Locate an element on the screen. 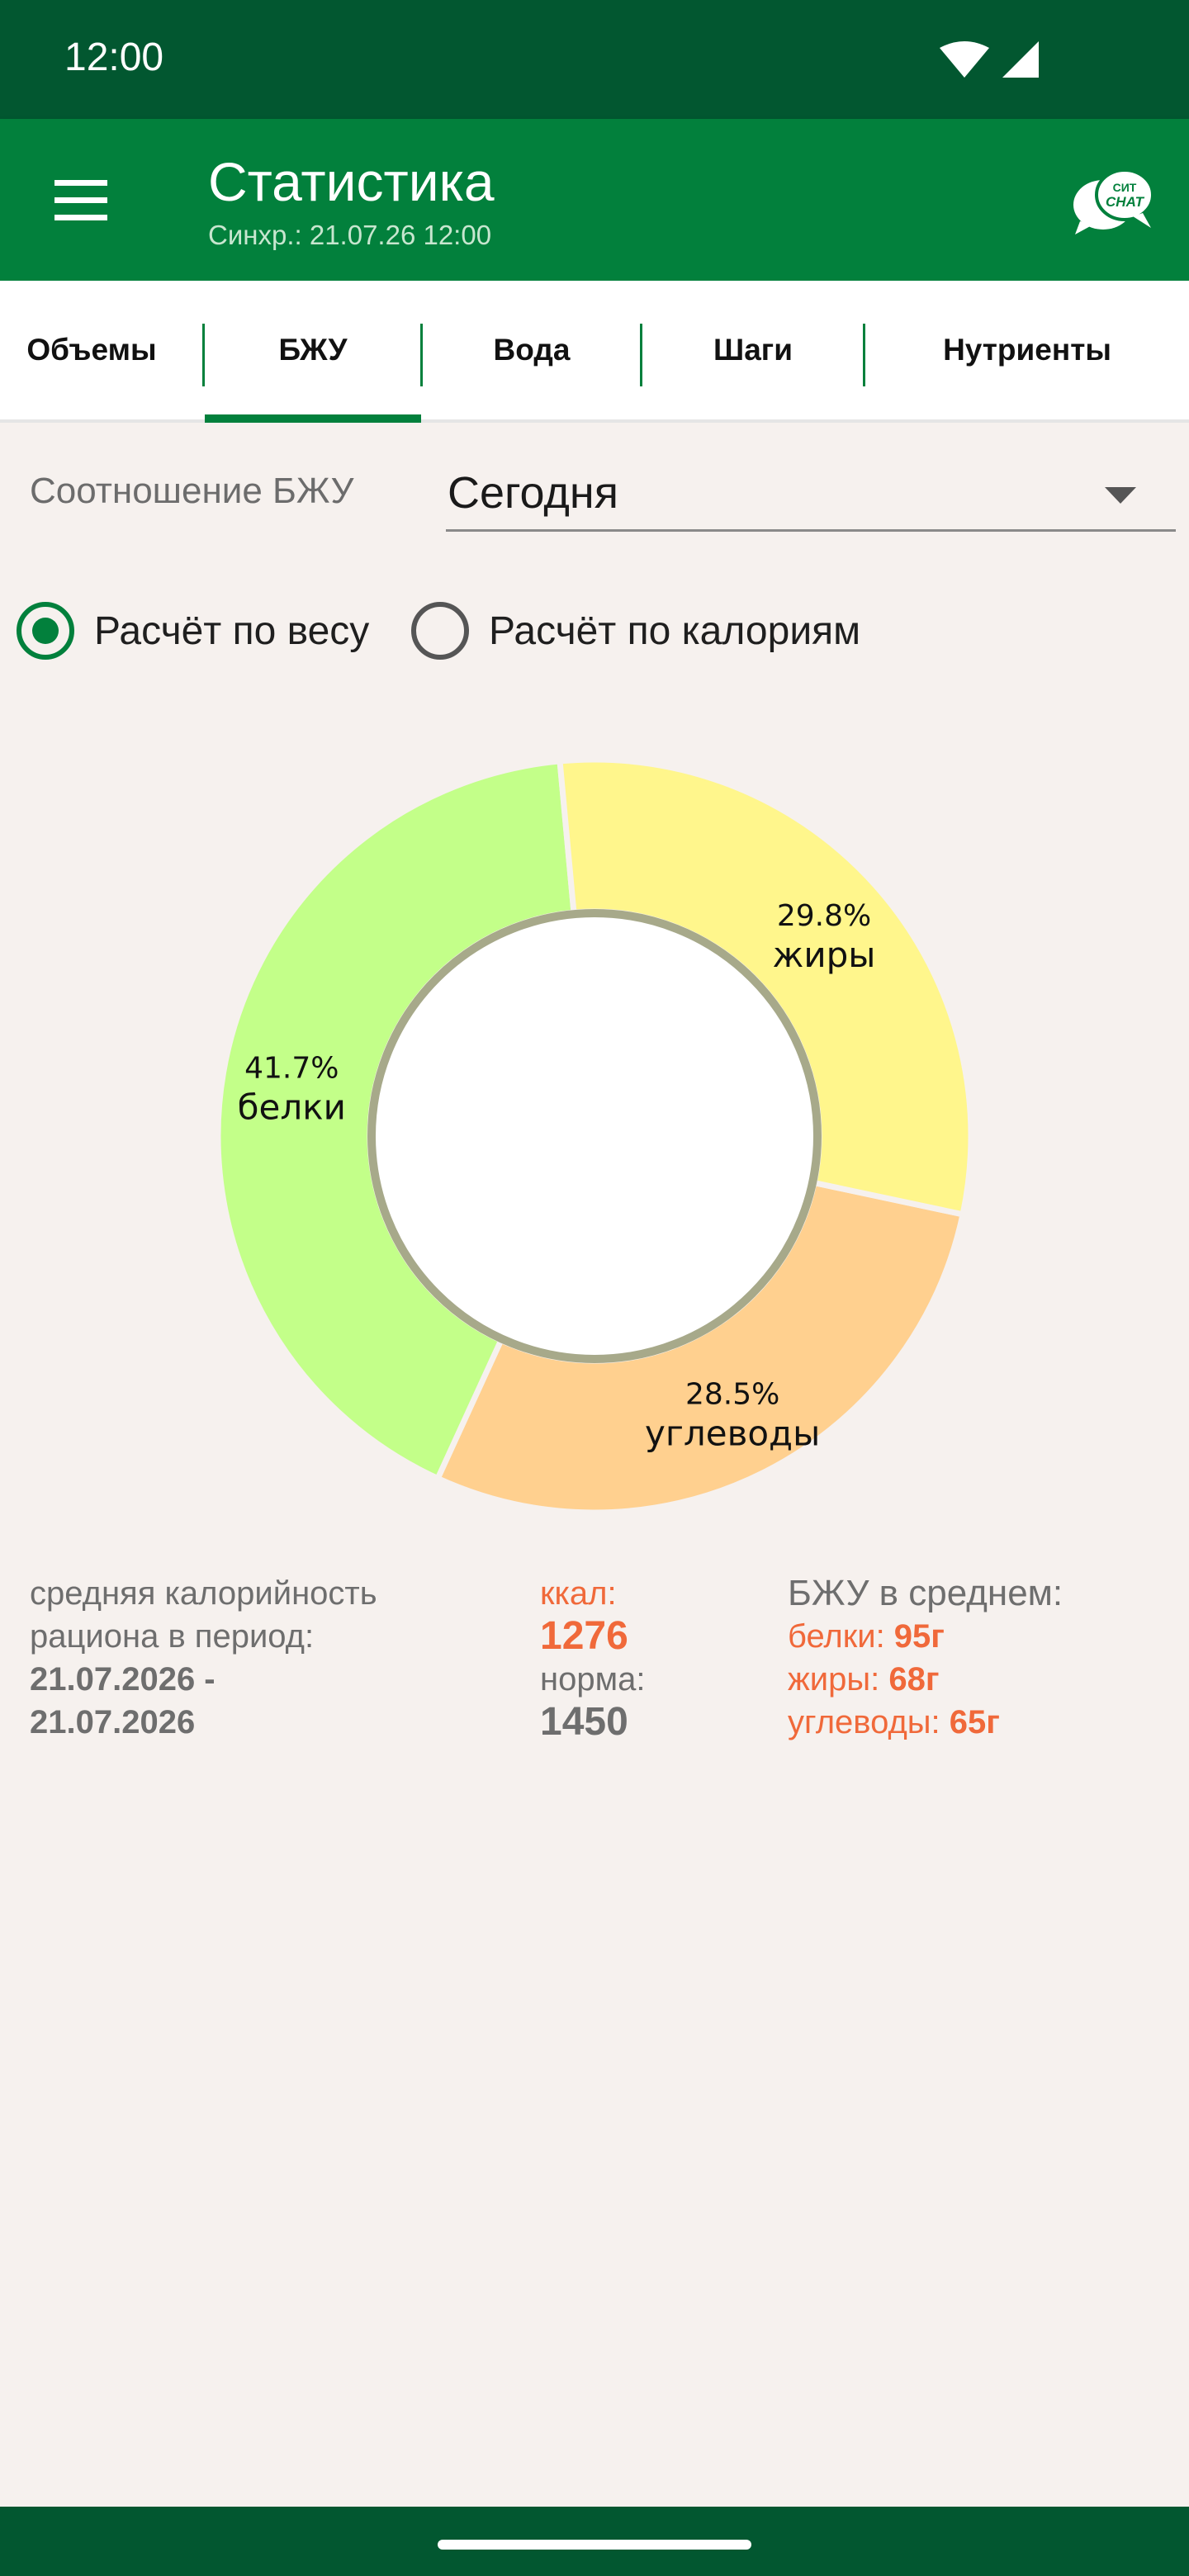  protein-row: белки: 95г is located at coordinates (925, 1636).